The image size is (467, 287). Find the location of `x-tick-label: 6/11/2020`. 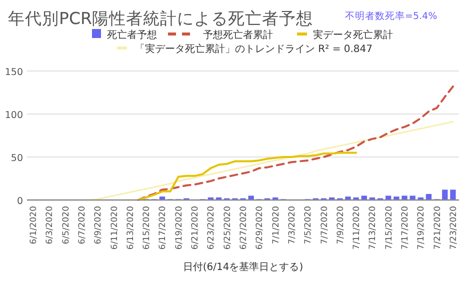

x-tick-label: 6/11/2020 is located at coordinates (115, 228).